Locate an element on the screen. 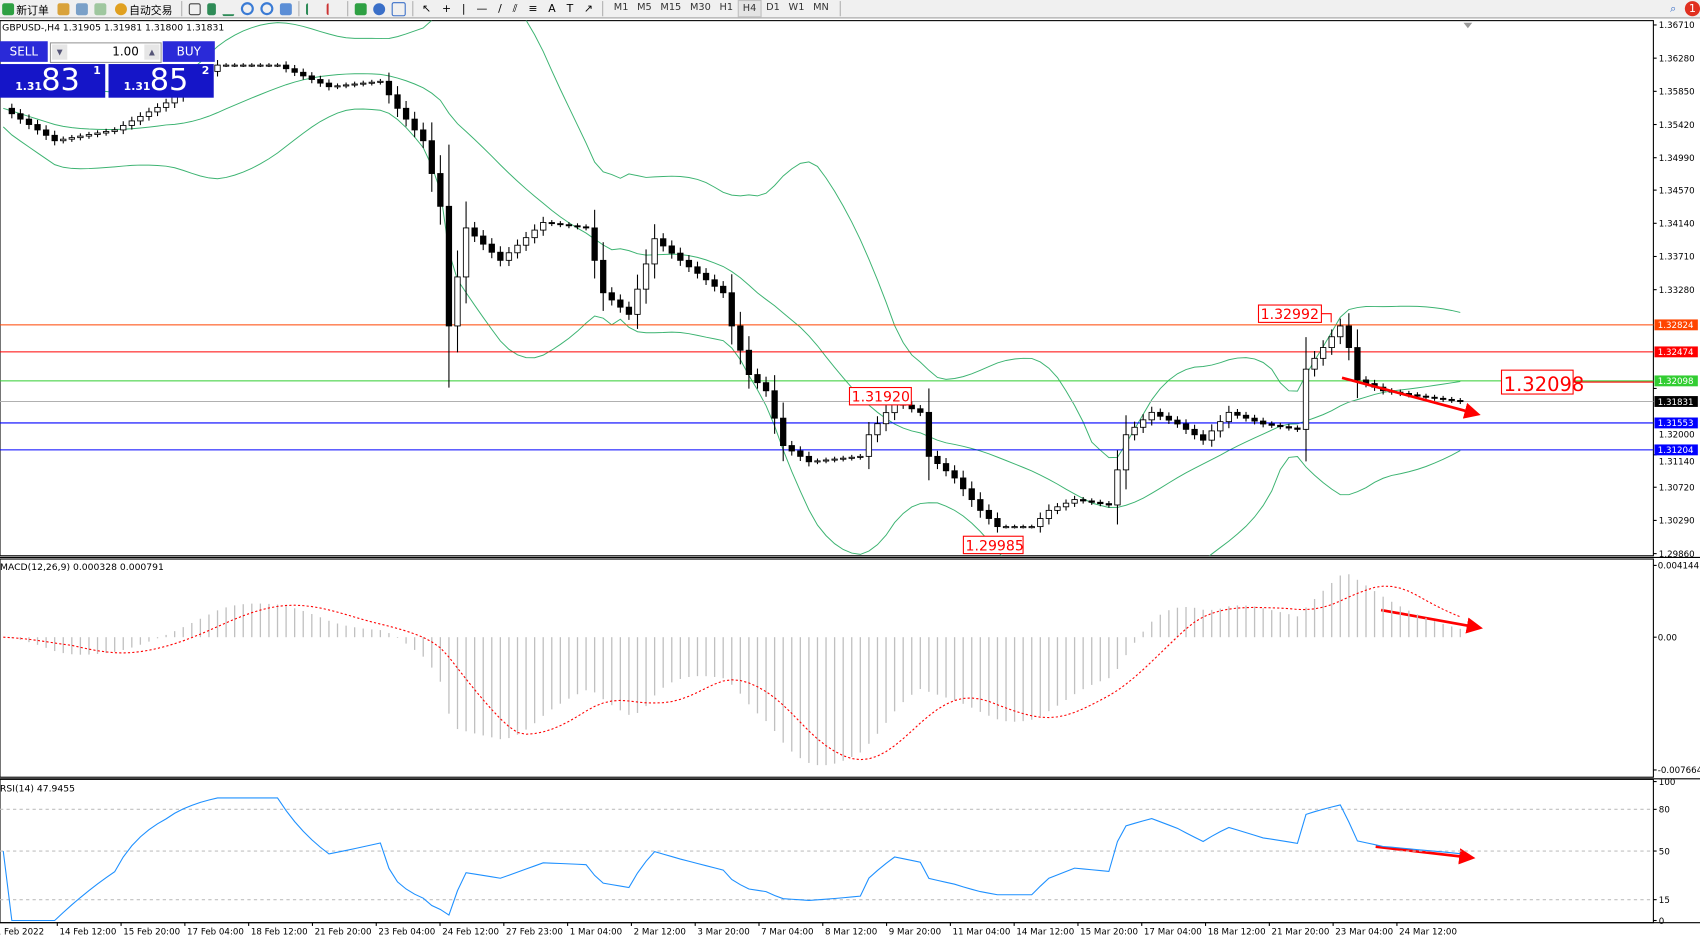  timeframe-m1: M1 is located at coordinates (621, 8).